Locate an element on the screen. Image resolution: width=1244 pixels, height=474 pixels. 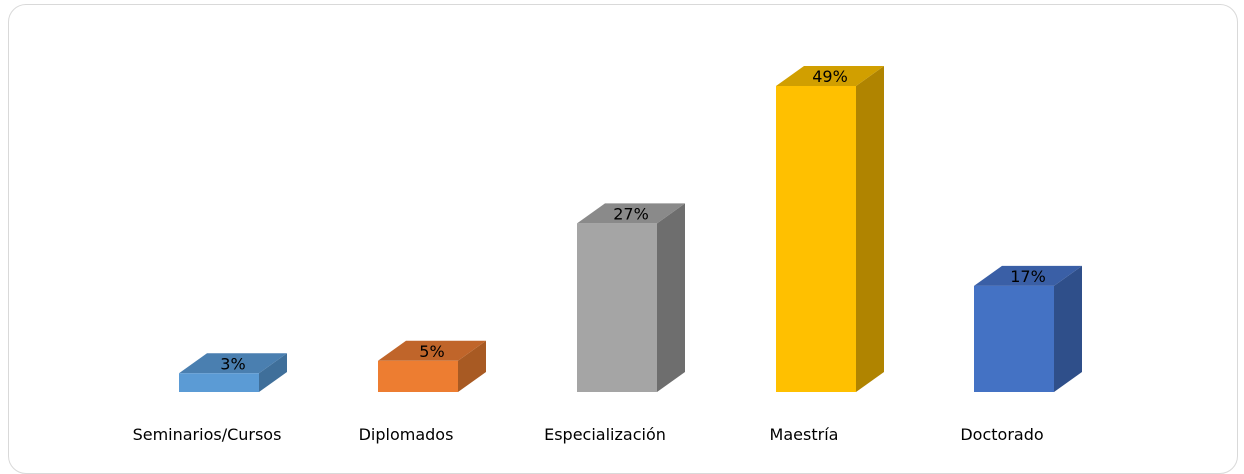
category-label: Diplomados is located at coordinates (406, 434).